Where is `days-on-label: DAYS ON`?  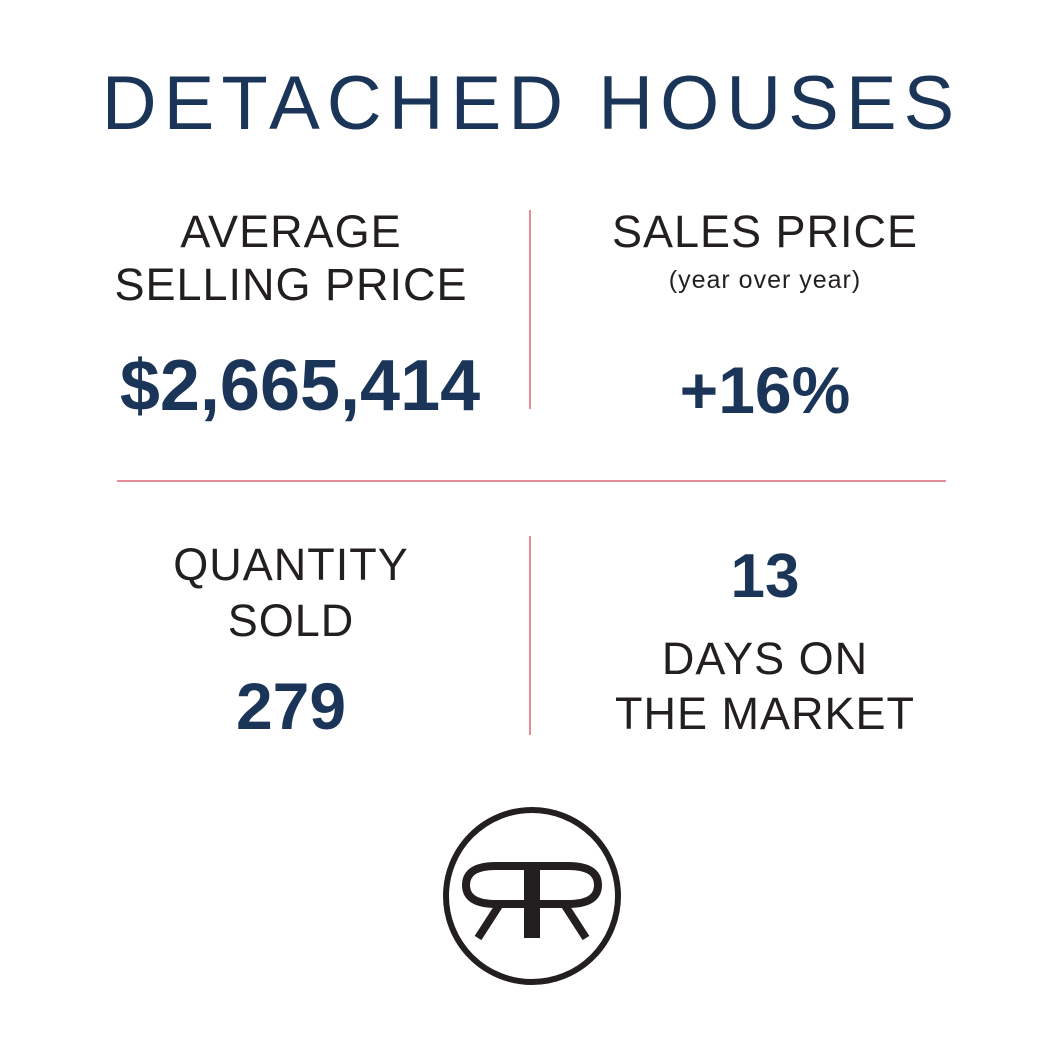
days-on-label: DAYS ON is located at coordinates (765, 658).